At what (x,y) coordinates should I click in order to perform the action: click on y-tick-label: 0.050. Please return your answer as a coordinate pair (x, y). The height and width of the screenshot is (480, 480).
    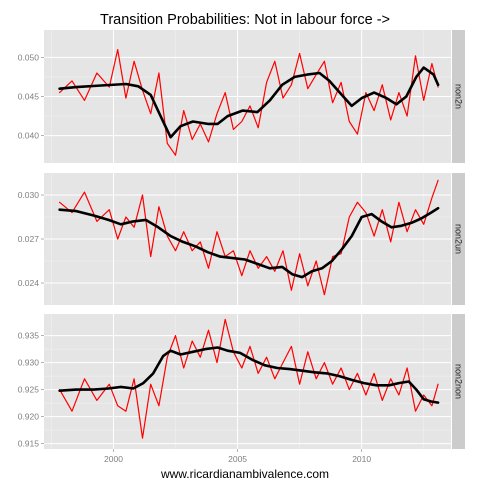
    Looking at the image, I should click on (29, 57).